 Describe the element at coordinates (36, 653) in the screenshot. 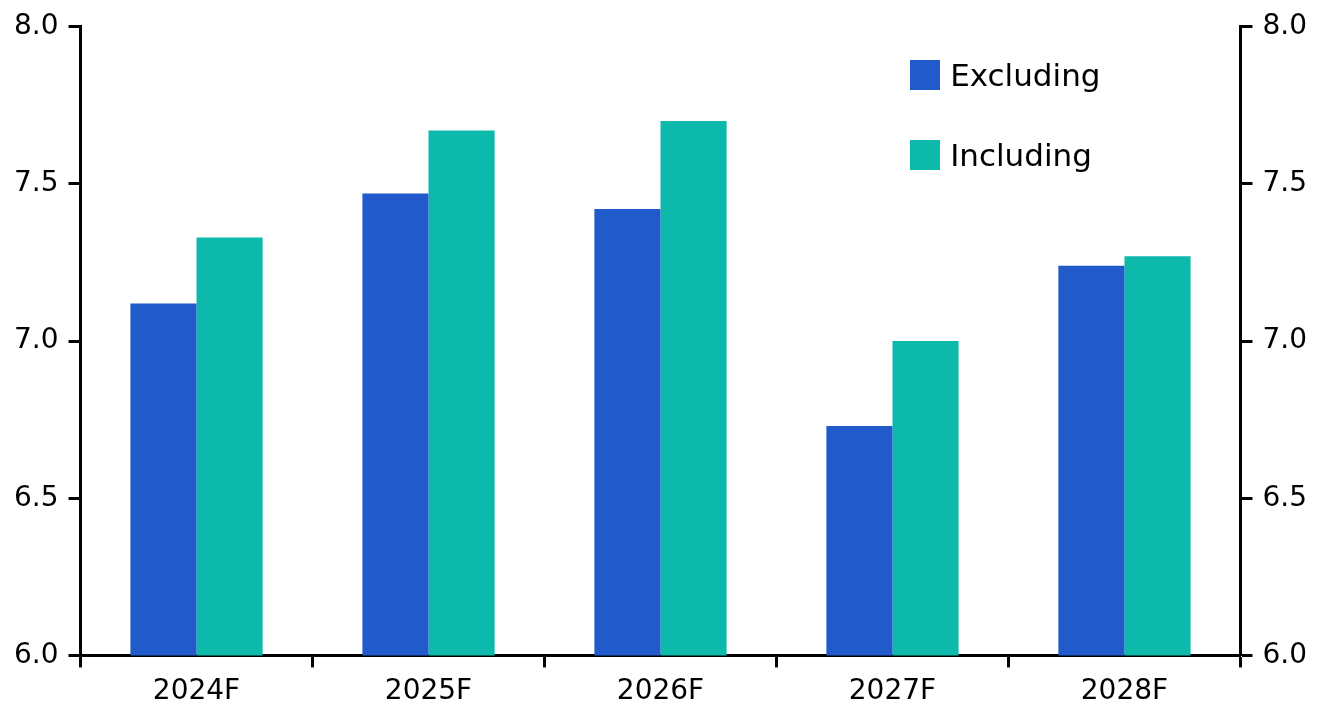

I see `y-tick-label: 6.0` at that location.